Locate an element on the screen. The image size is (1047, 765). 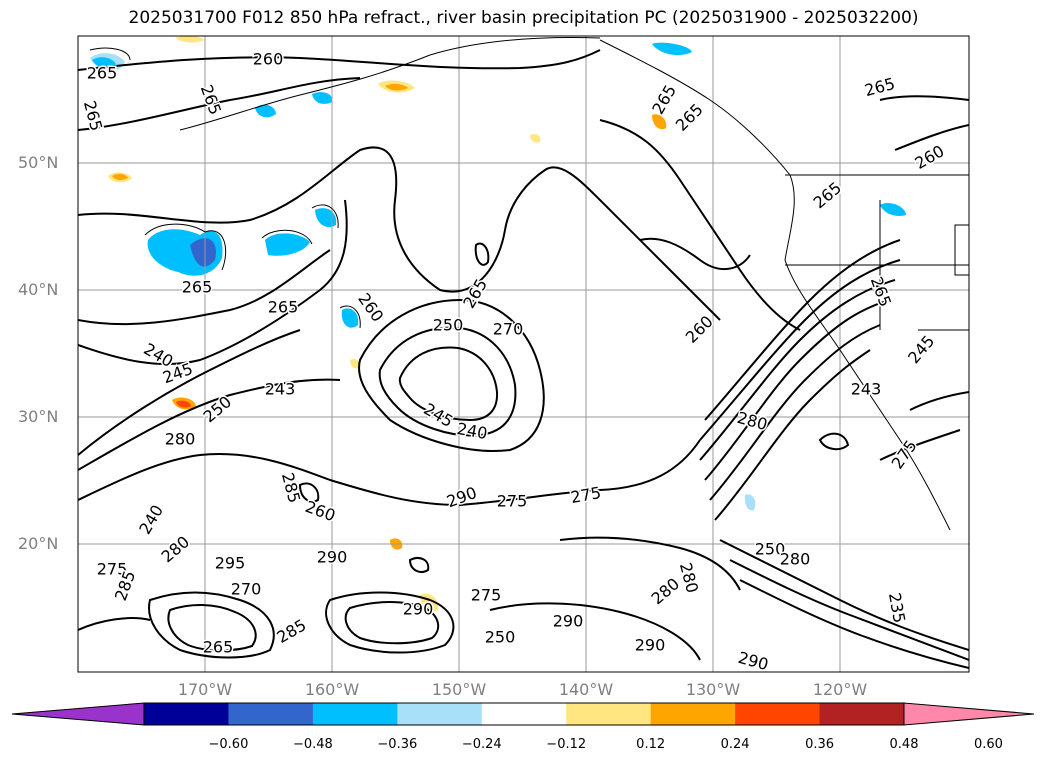
lat-label-20n: 20°N is located at coordinates (38, 543).